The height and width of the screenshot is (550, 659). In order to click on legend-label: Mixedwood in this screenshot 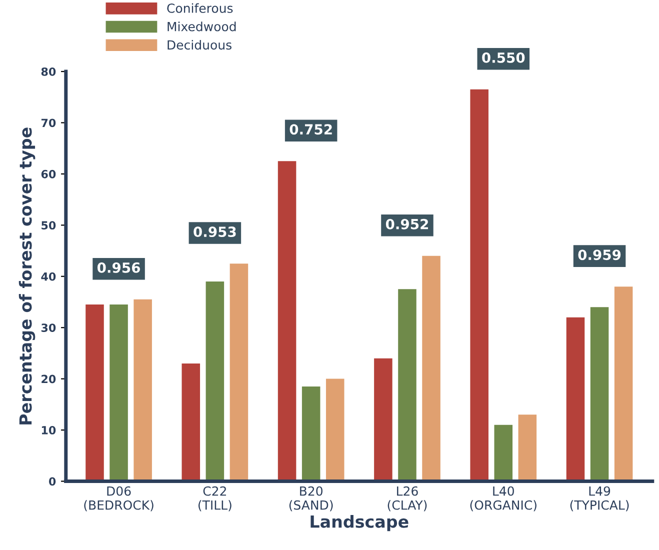, I will do `click(202, 27)`.